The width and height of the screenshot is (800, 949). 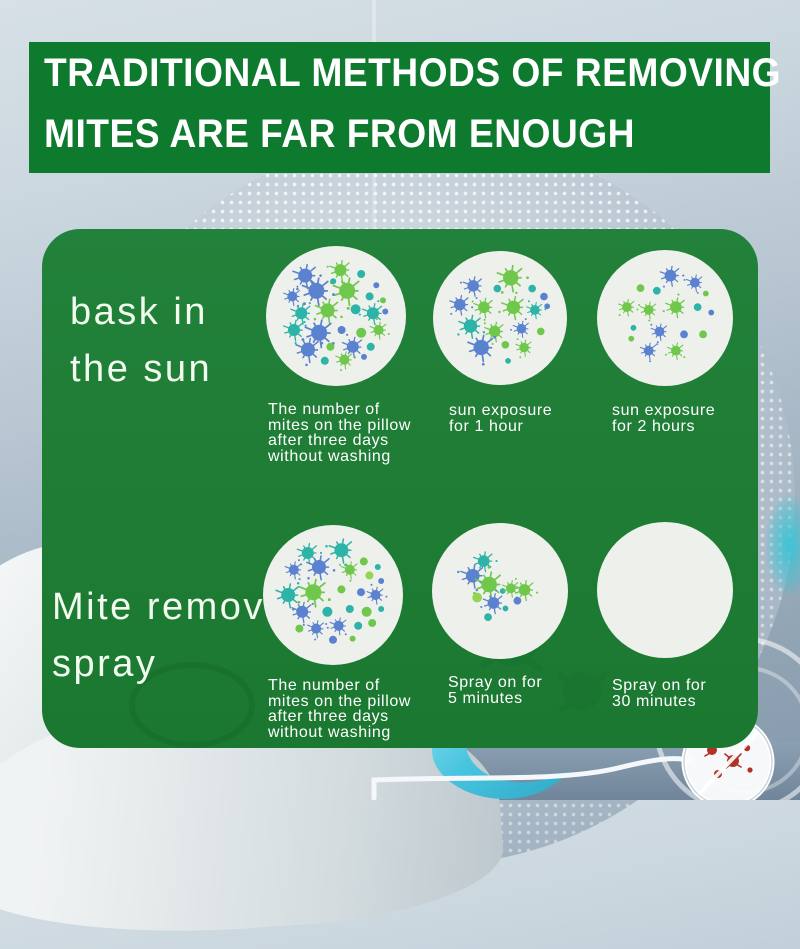 What do you see at coordinates (783, 545) in the screenshot?
I see `teal-glow-accent` at bounding box center [783, 545].